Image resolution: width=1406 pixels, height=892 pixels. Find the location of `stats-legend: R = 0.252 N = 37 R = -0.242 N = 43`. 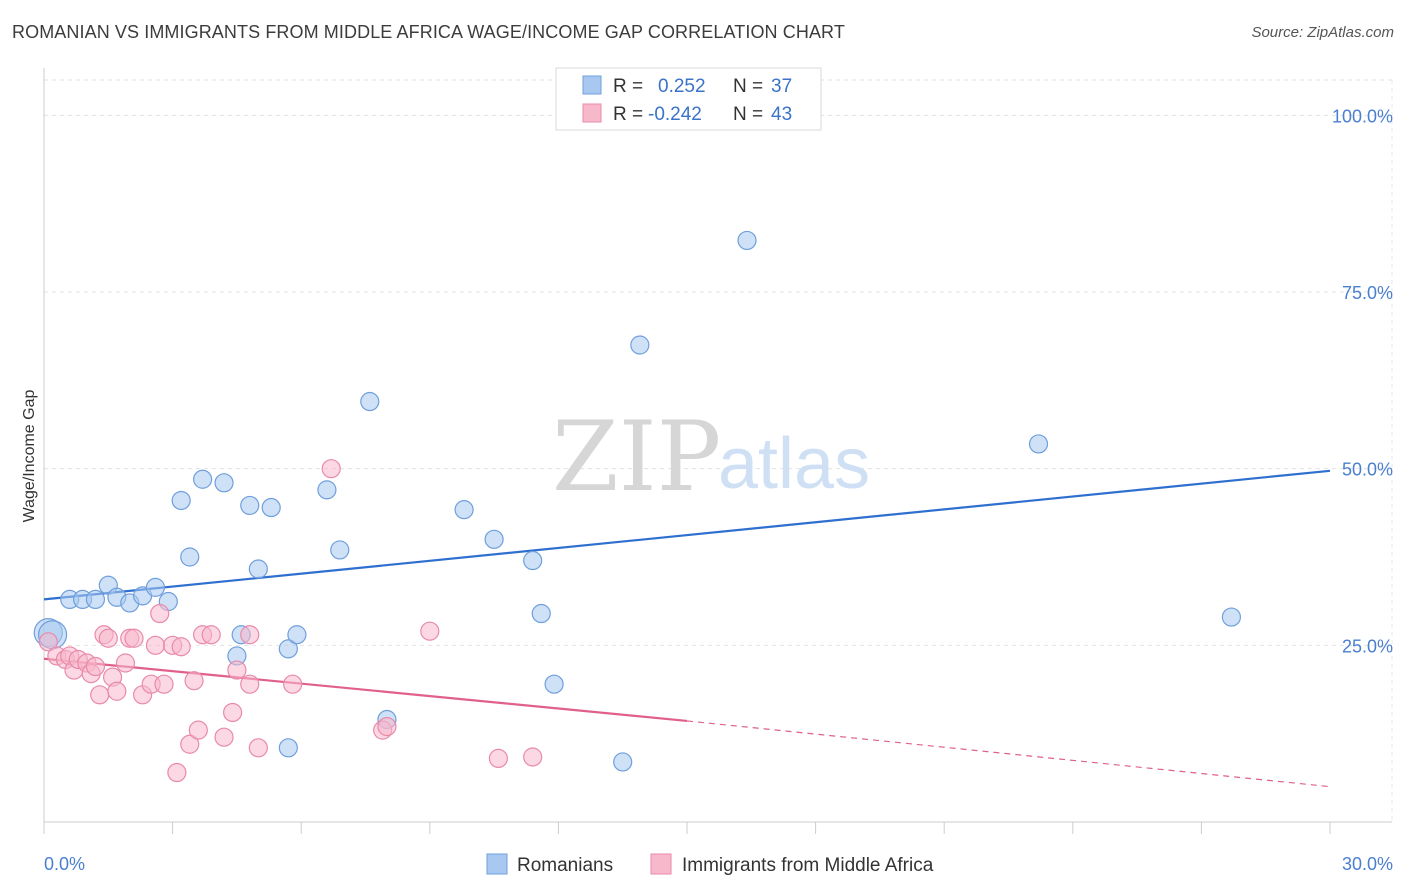

stats-legend: R = 0.252 N = 37 R = -0.242 N = 43 is located at coordinates (688, 99).